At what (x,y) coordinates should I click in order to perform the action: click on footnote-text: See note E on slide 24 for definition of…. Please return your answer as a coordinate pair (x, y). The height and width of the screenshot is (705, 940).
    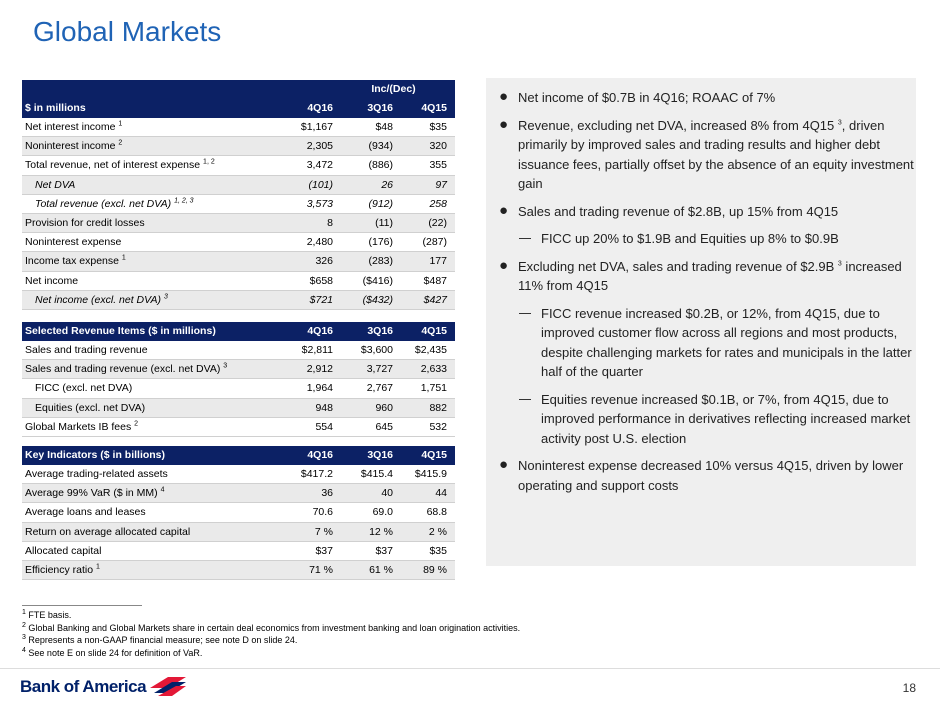
    Looking at the image, I should click on (115, 652).